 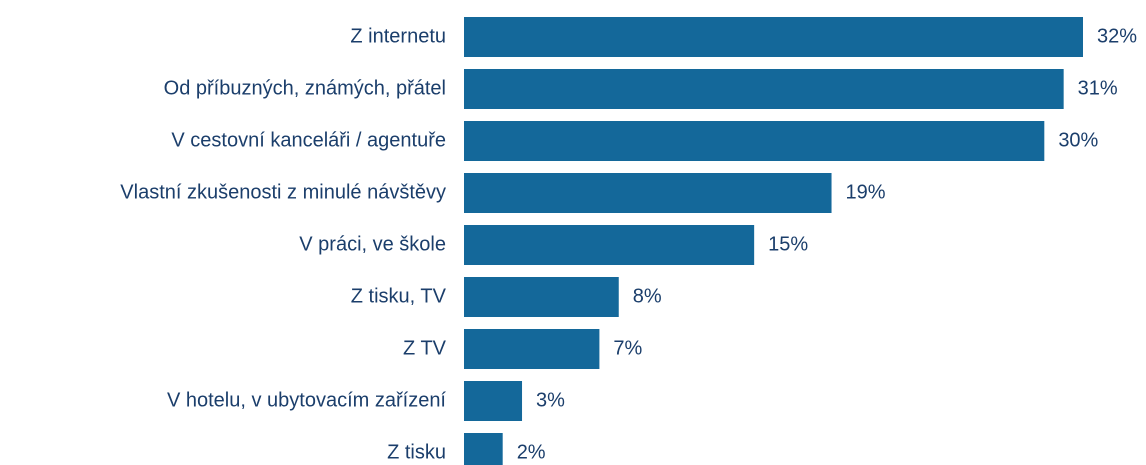 I want to click on value-label: 8%, so click(x=647, y=296).